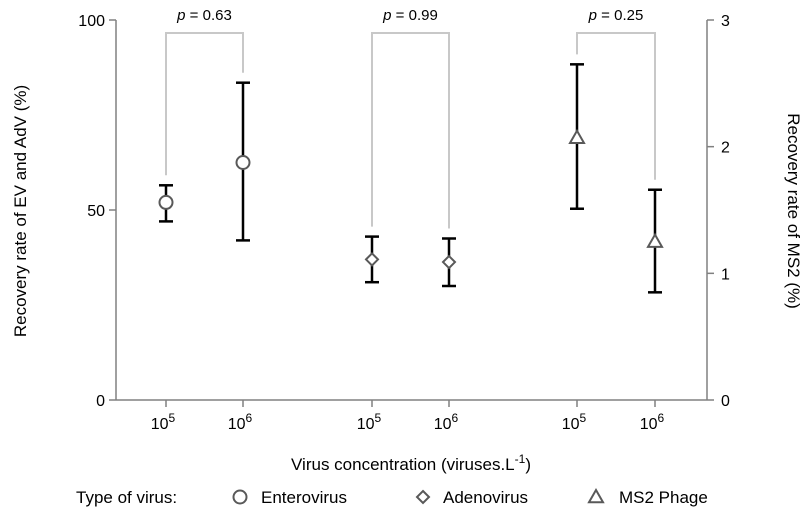 The height and width of the screenshot is (517, 807). I want to click on y-left-tick-label: 100, so click(91, 21).